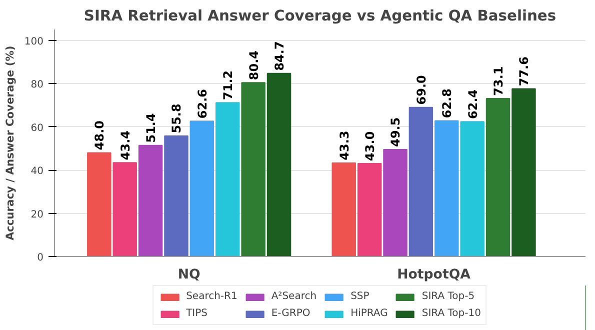  What do you see at coordinates (99, 135) in the screenshot?
I see `data-label: 48.0` at bounding box center [99, 135].